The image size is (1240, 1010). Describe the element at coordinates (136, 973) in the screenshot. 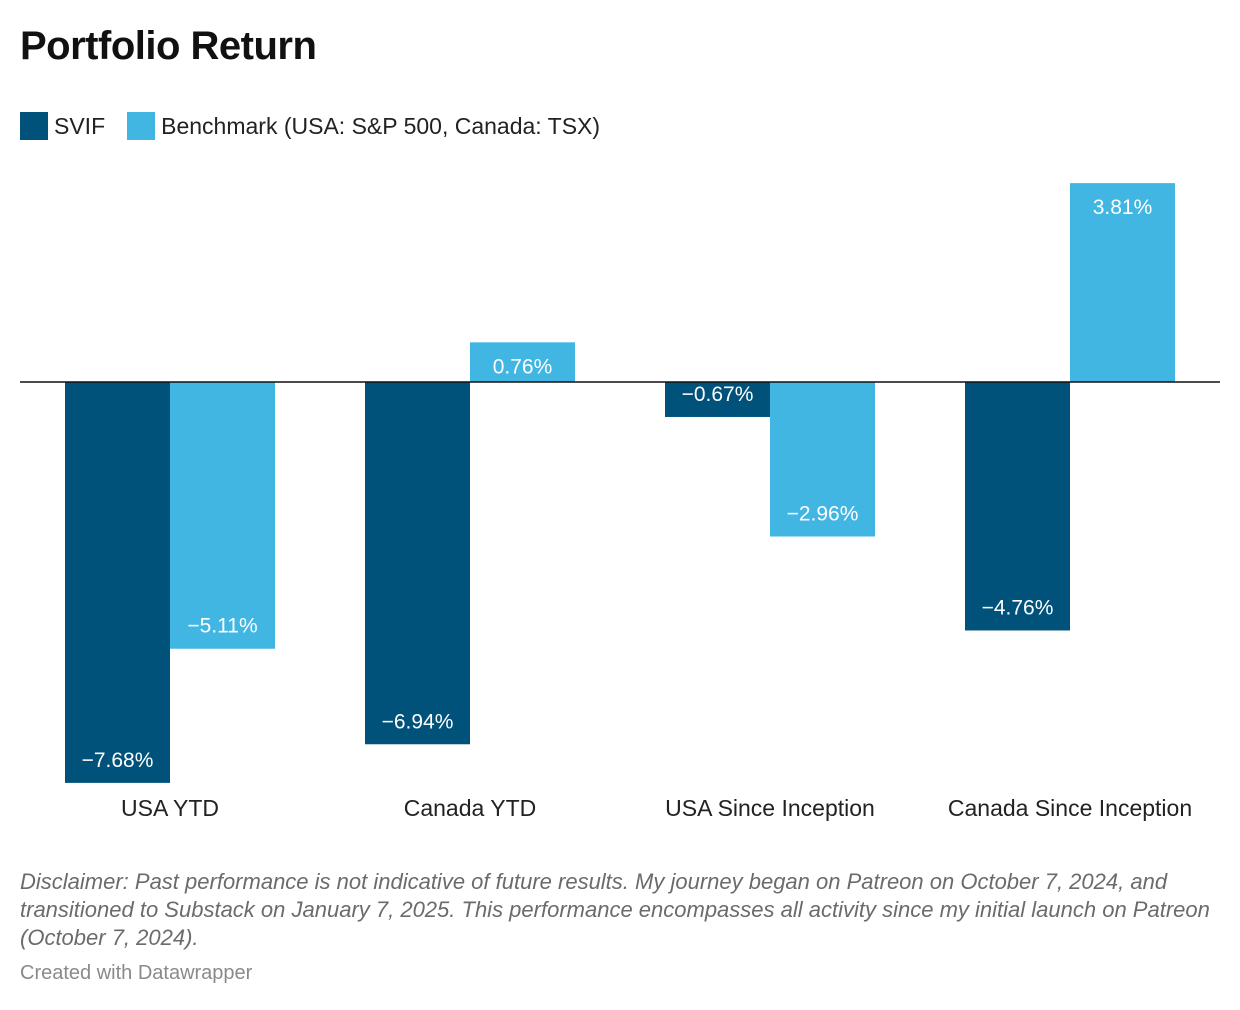

I see `datawrapper-credit: Created with Datawrapper` at that location.